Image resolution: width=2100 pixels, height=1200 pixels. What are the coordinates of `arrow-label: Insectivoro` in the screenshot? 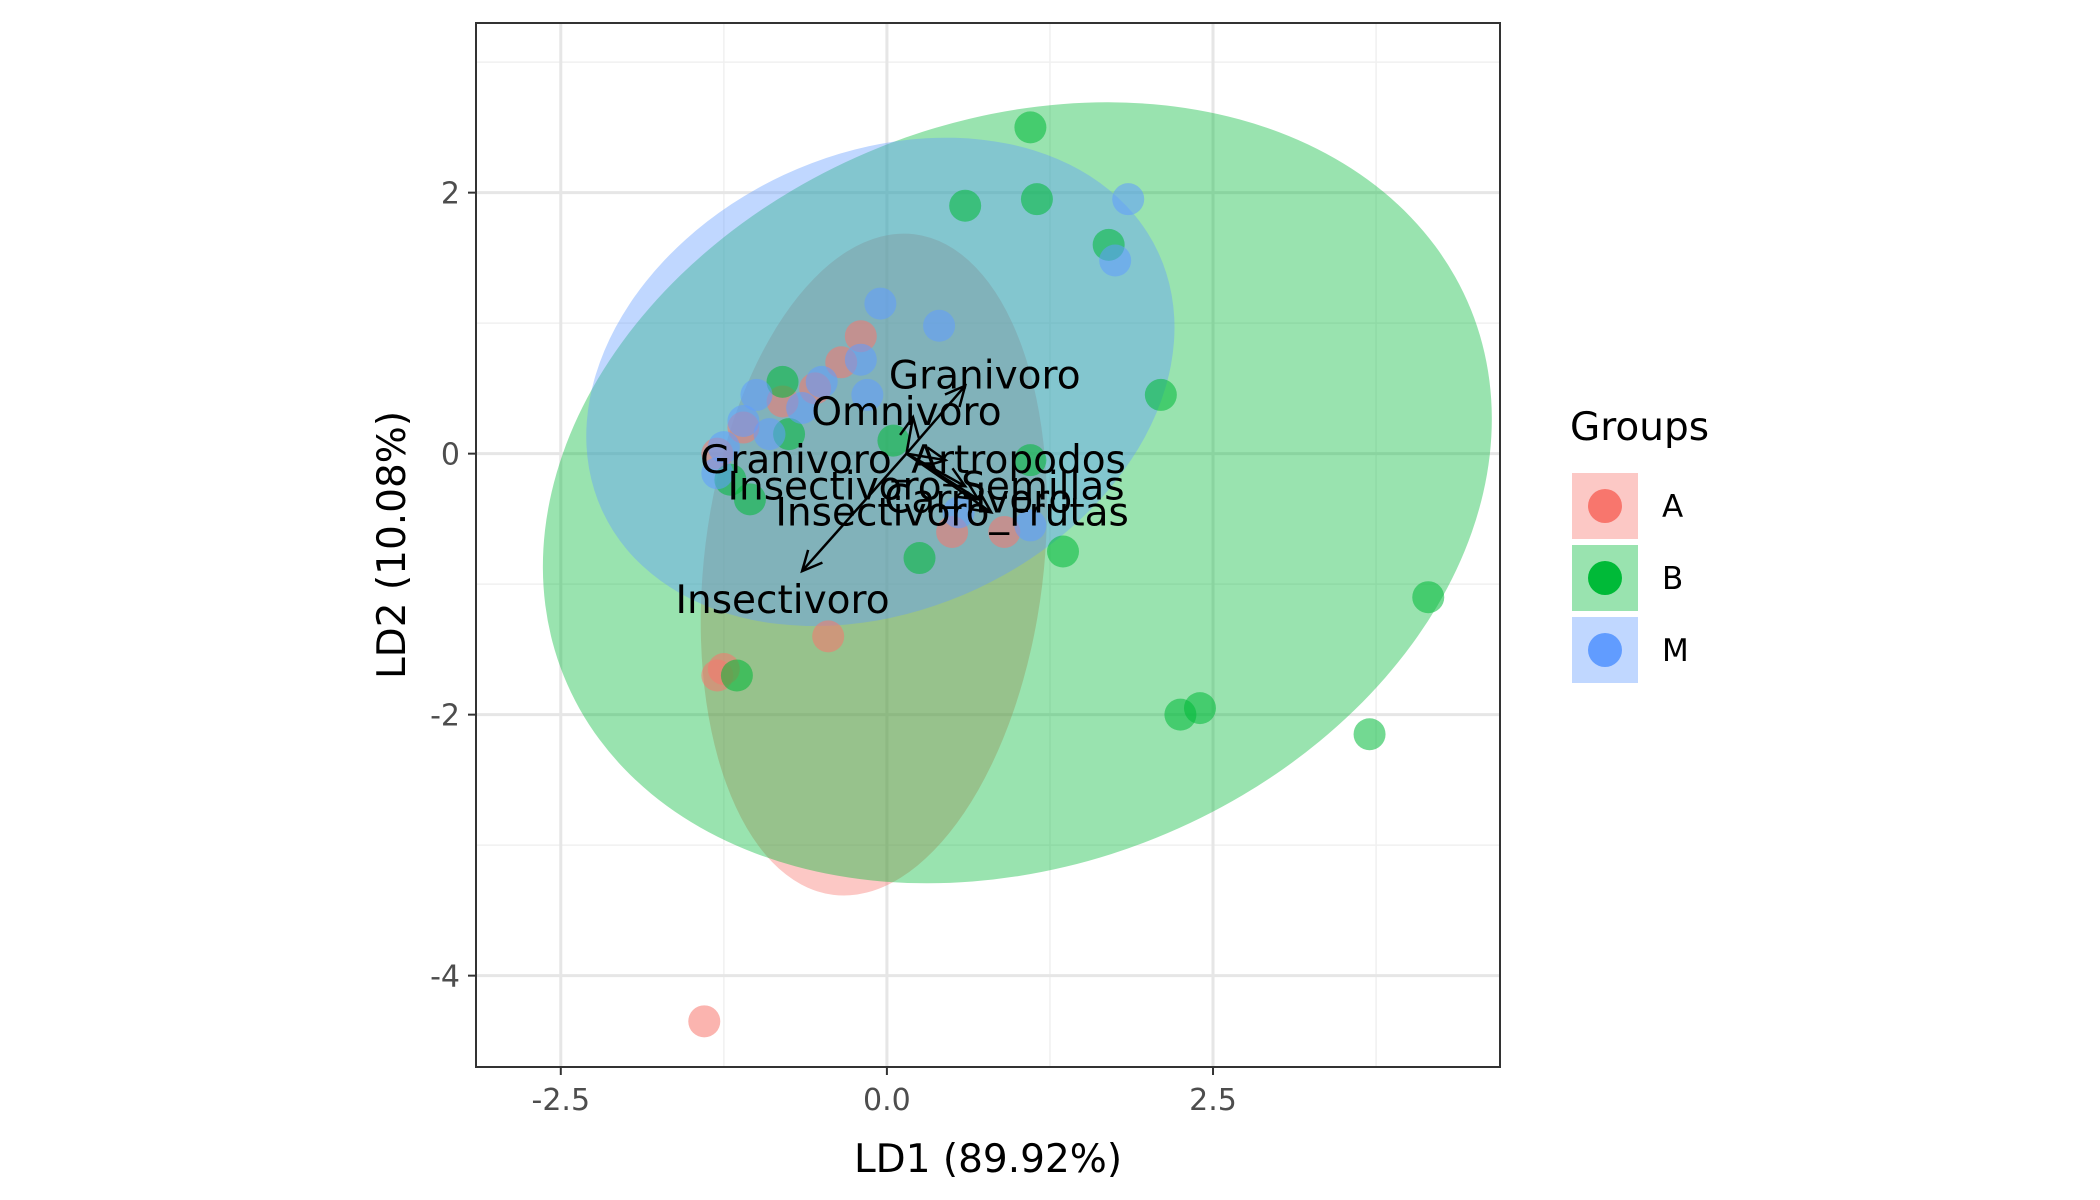 It's located at (783, 600).